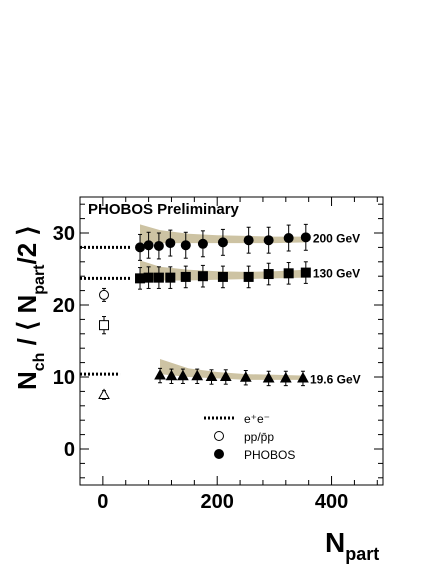 This screenshot has height=564, width=436. Describe the element at coordinates (217, 502) in the screenshot. I see `x-tick-label: 200` at that location.